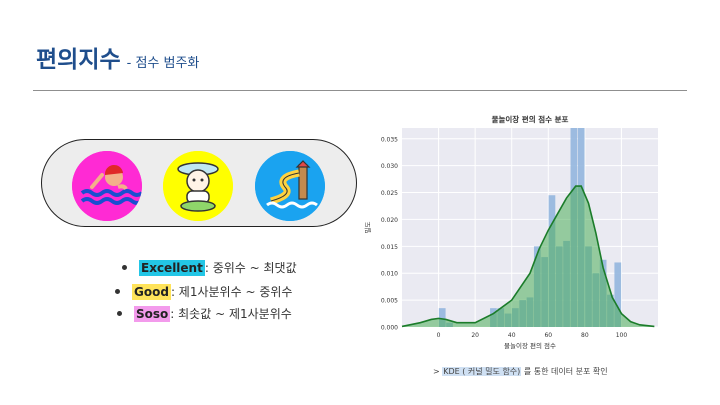 The image size is (720, 405). What do you see at coordinates (548, 335) in the screenshot?
I see `x-tick-label: 60` at bounding box center [548, 335].